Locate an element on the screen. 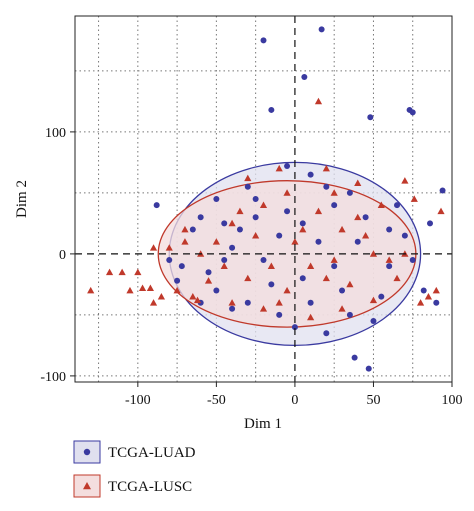 The height and width of the screenshot is (511, 474). x-axis-label: Dim 1 is located at coordinates (263, 424).